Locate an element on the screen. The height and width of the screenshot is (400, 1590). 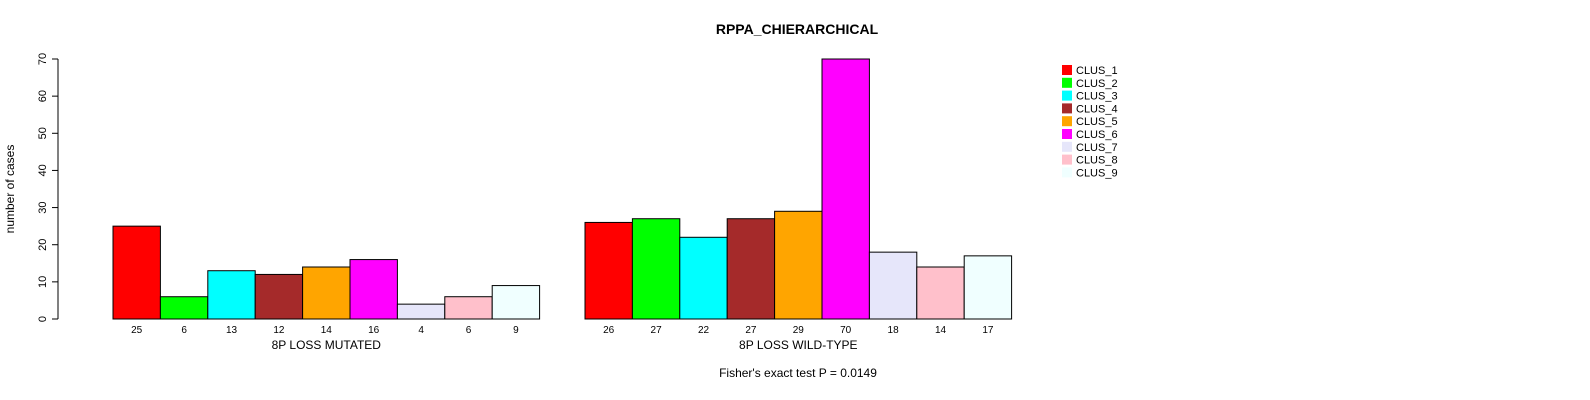
legend-label: CLUS_9 is located at coordinates (1097, 173).